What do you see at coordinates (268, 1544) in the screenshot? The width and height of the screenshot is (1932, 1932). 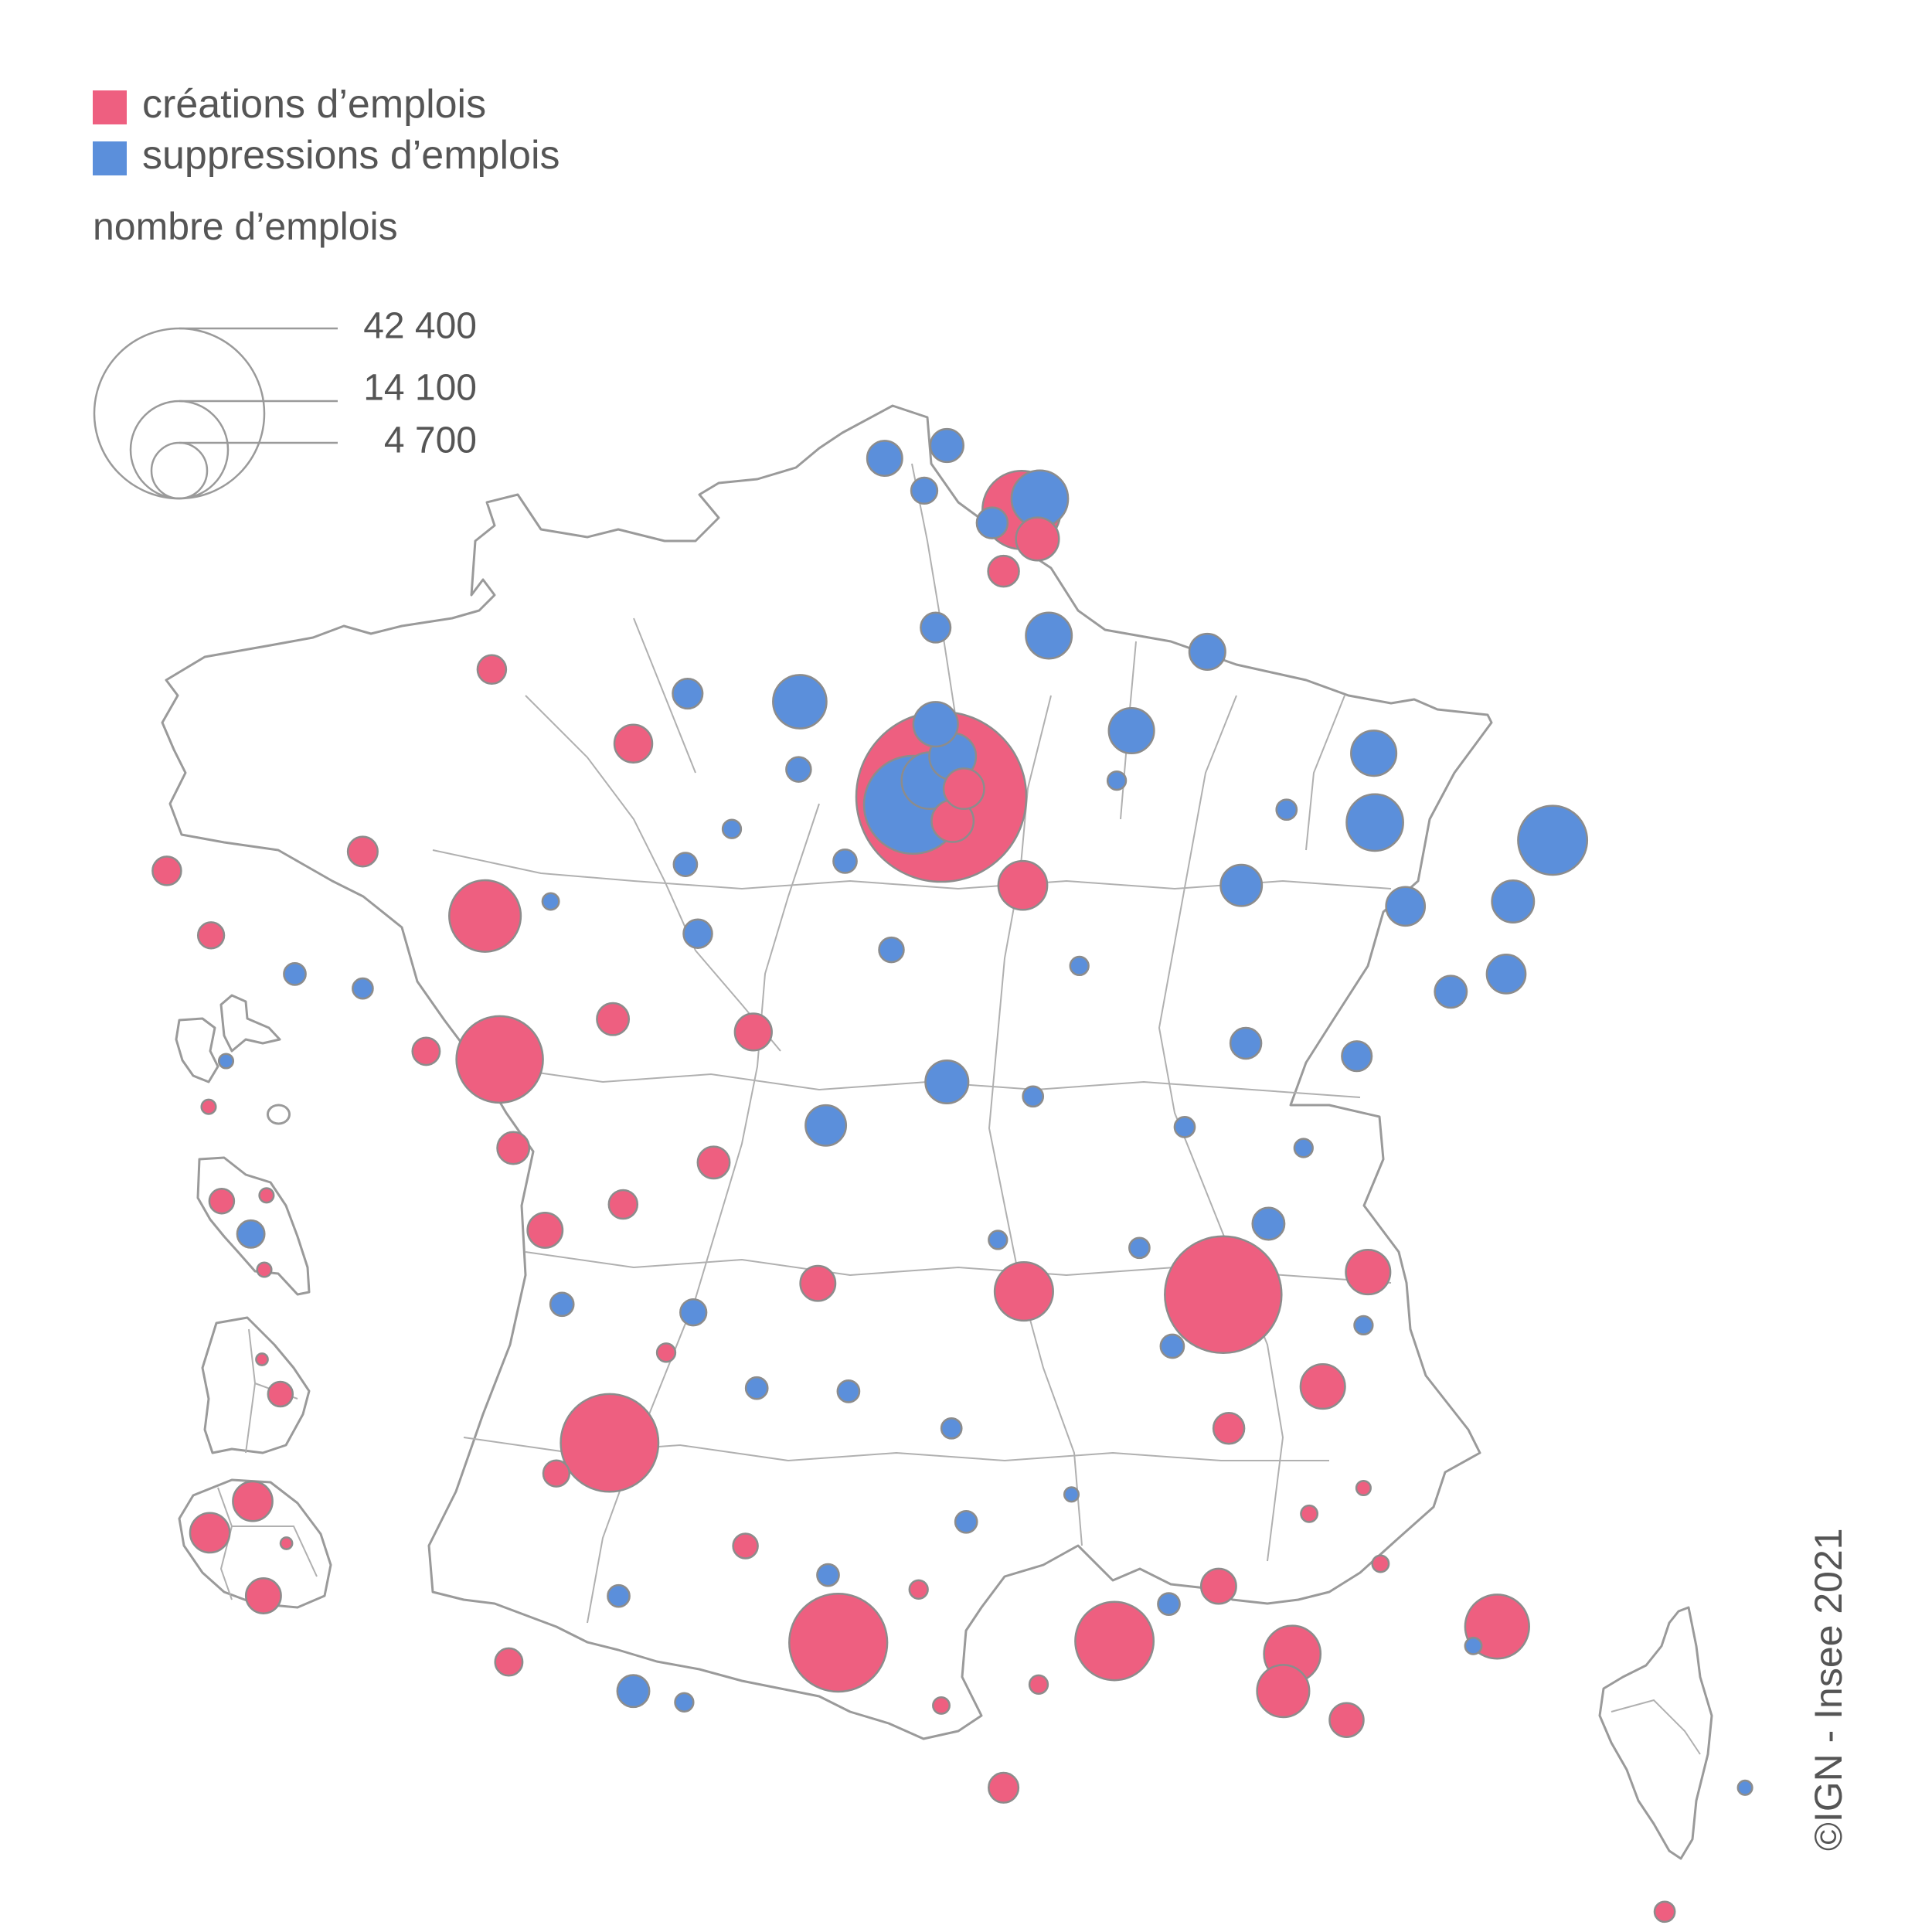 I see `reunion-inner-borders` at bounding box center [268, 1544].